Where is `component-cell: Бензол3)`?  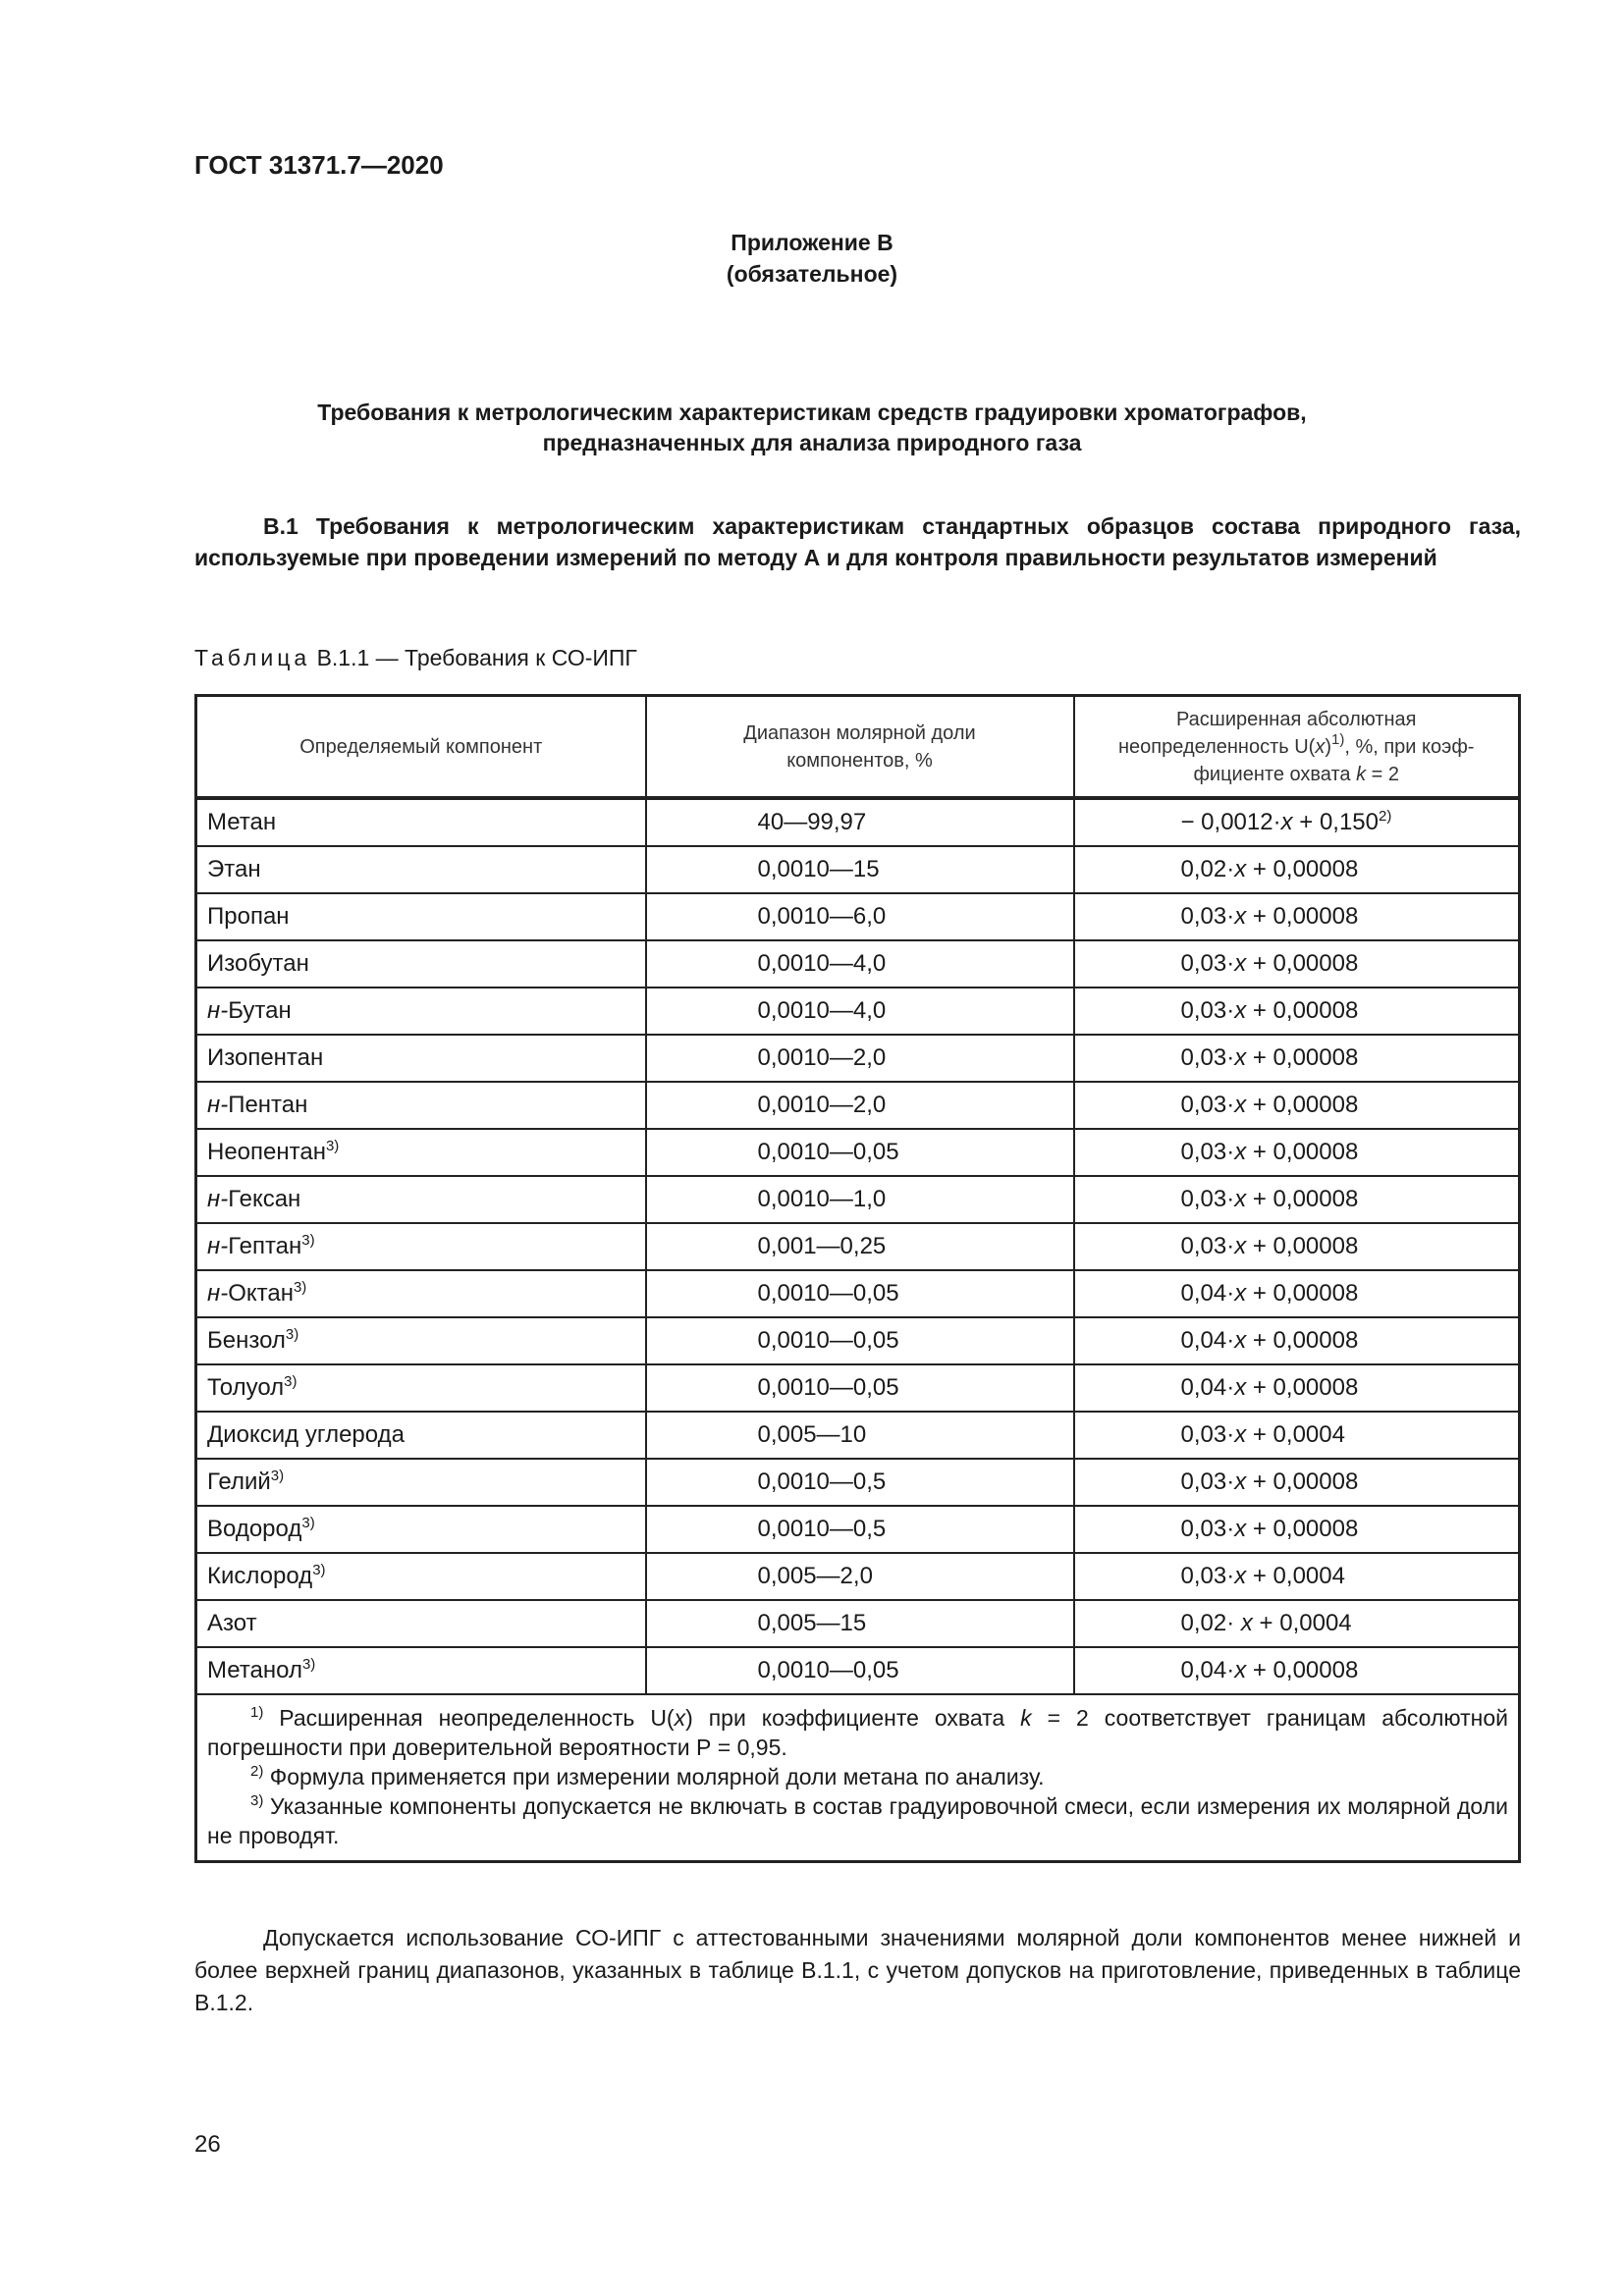
component-cell: Бензол3) is located at coordinates (420, 1340).